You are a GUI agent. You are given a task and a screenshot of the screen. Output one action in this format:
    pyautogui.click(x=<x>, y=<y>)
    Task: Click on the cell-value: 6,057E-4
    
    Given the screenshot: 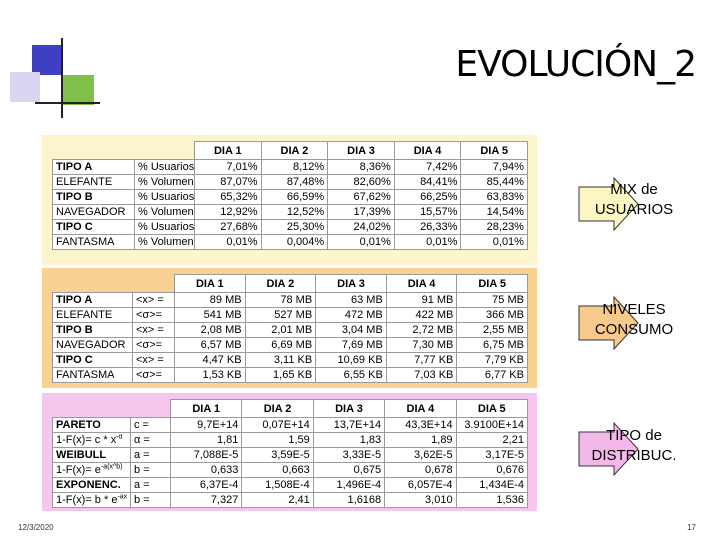 What is the action you would take?
    pyautogui.click(x=420, y=485)
    